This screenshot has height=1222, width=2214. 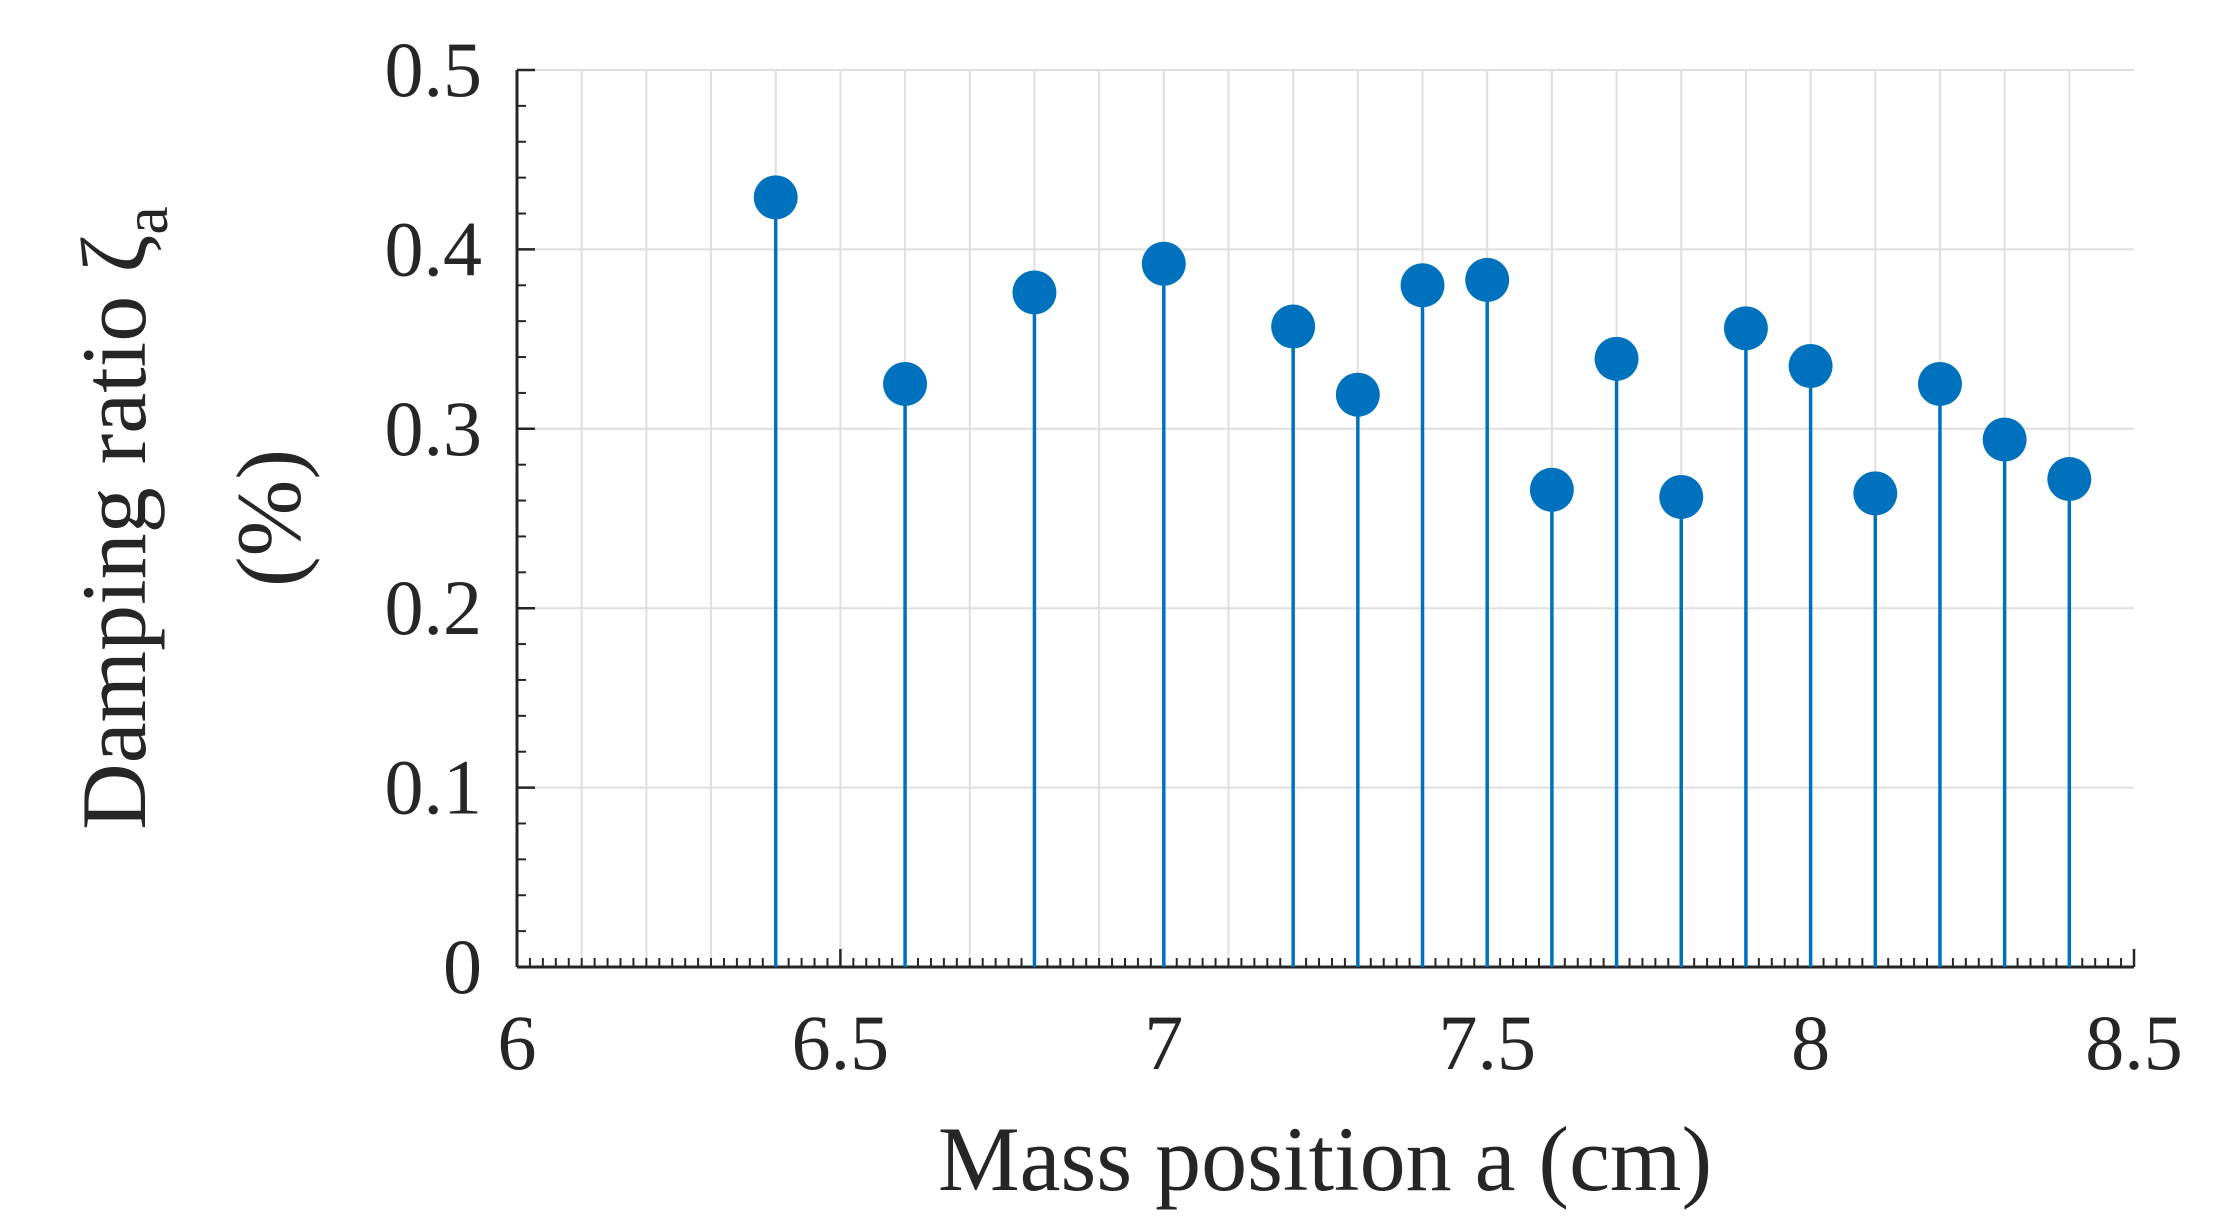 I want to click on y-tick-label: 0.5, so click(x=434, y=69).